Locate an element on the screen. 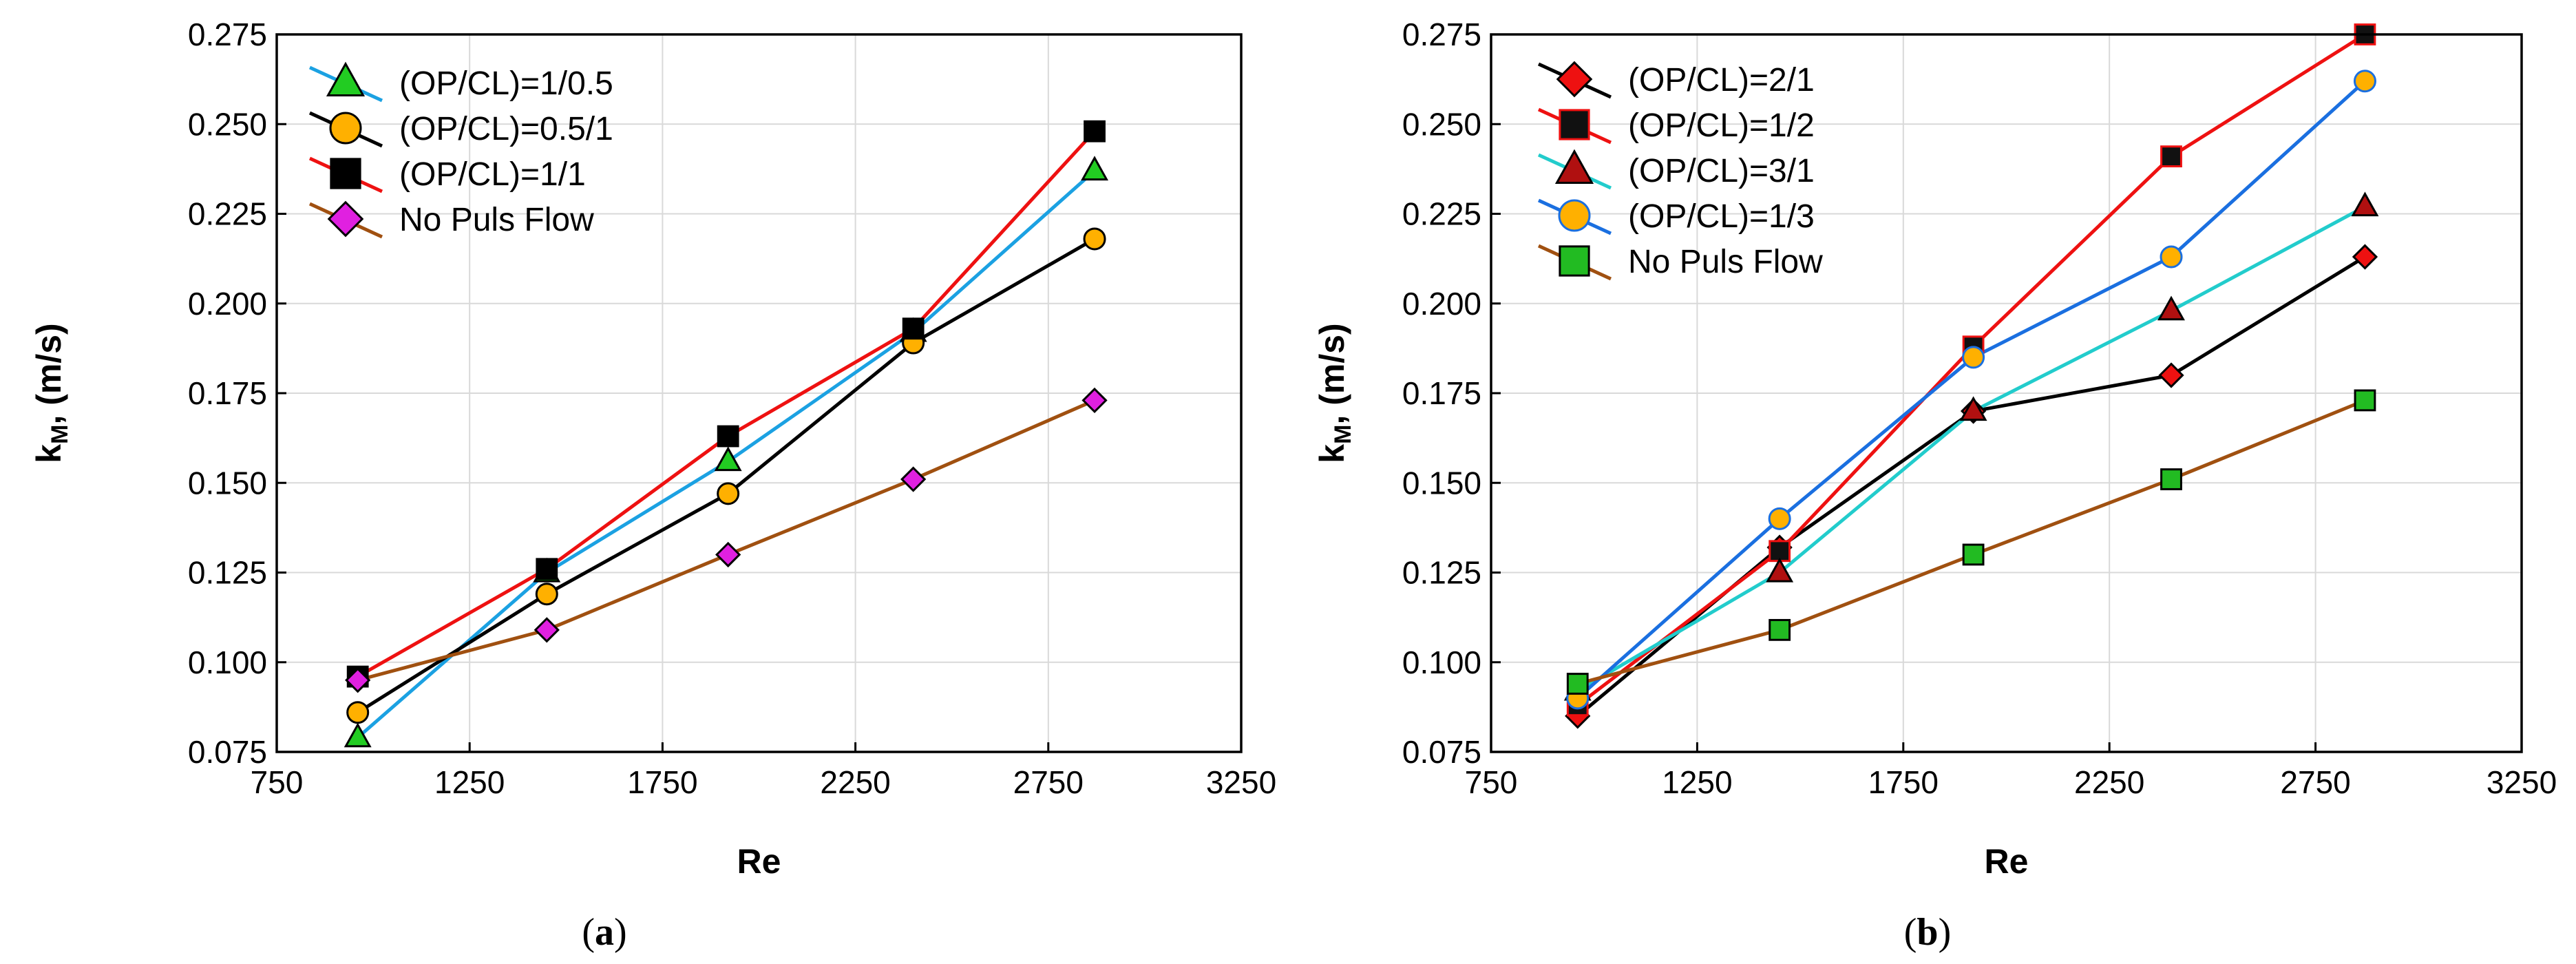  legend-label: (OP/CL)=1/0.5 is located at coordinates (506, 83).